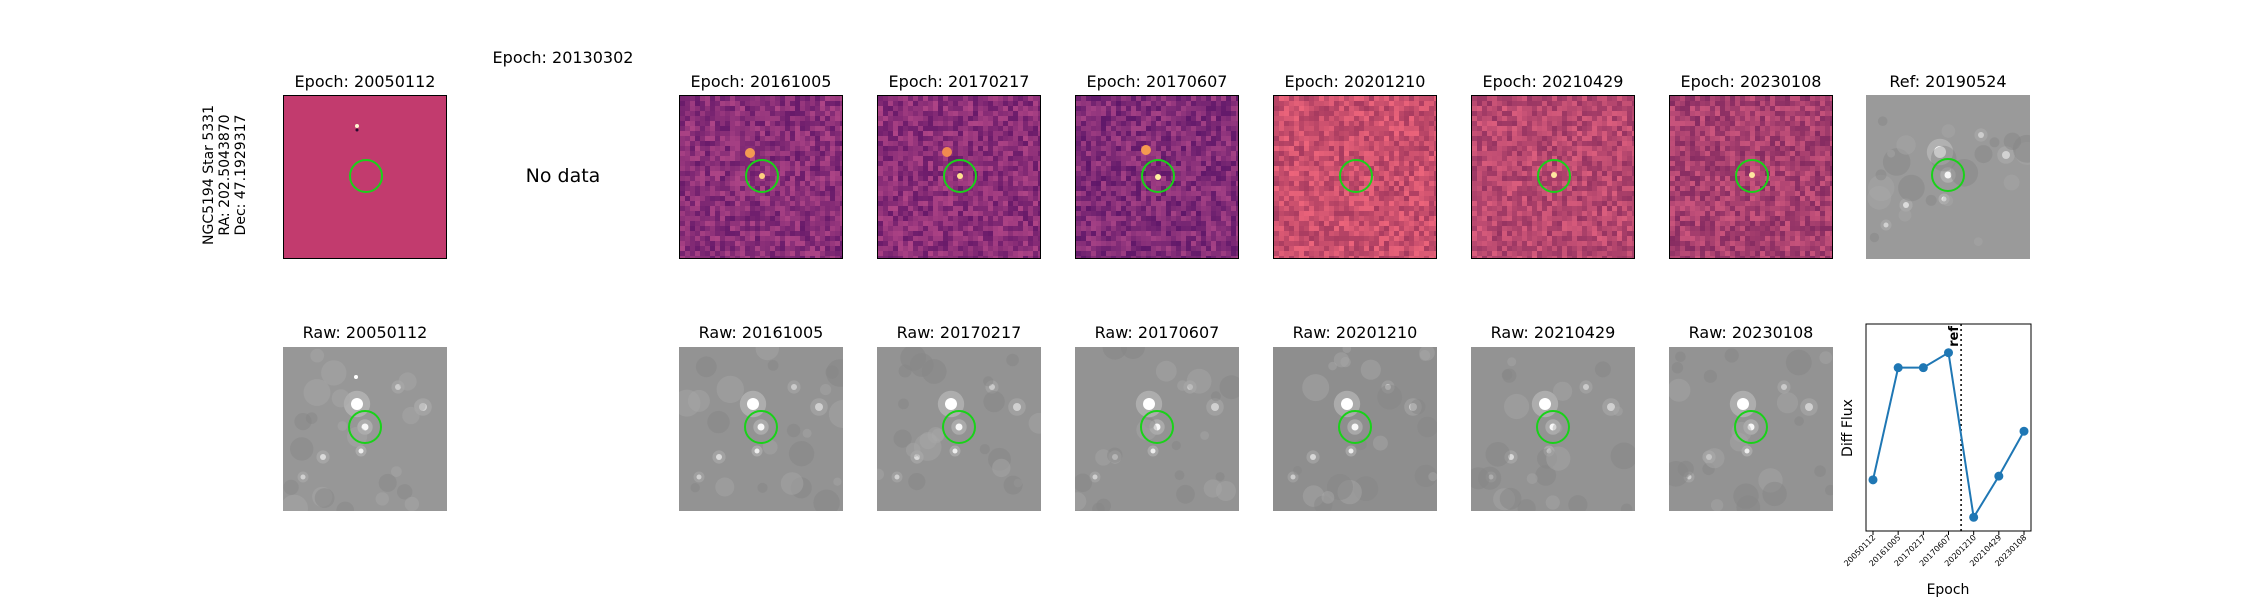  Describe the element at coordinates (1355, 81) in the screenshot. I see `diff-title-20201210: Epoch: 20201210` at that location.